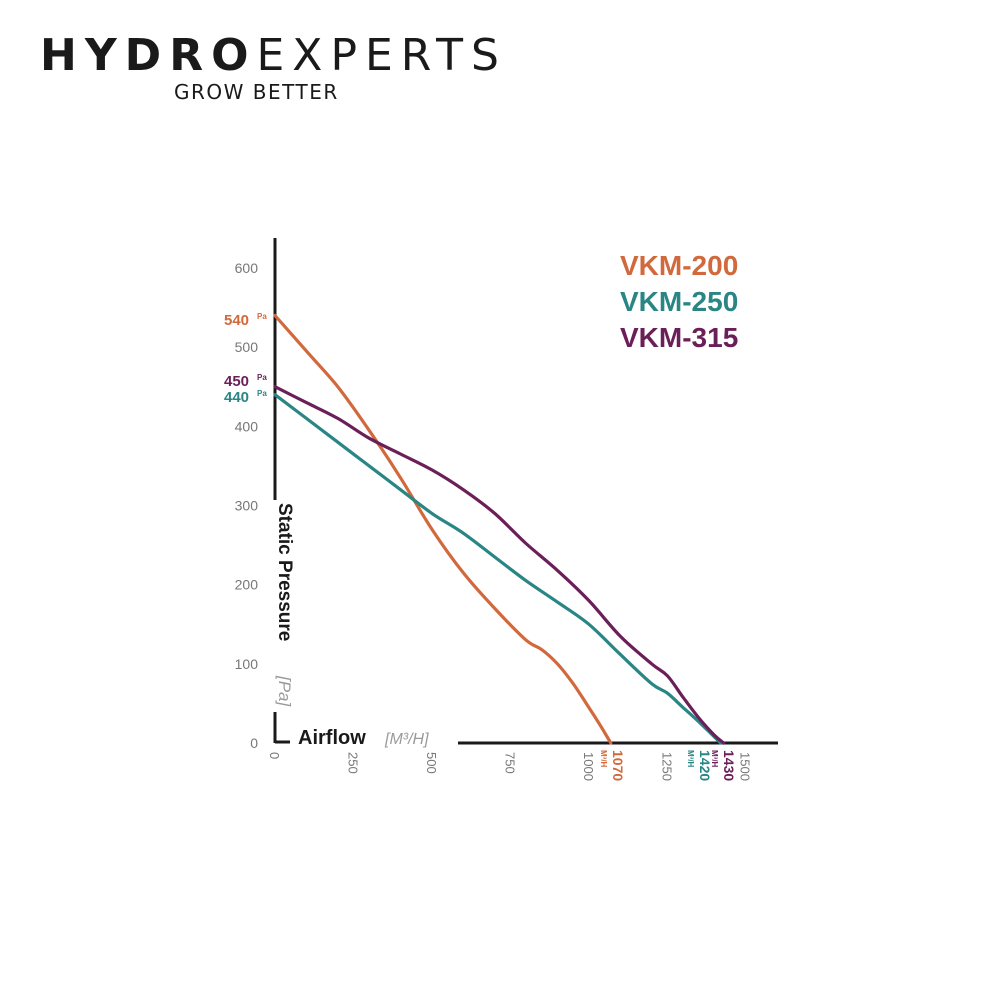 This screenshot has height=1000, width=1000. I want to click on max-pressure-label-vkm-200: 540, so click(236, 320).